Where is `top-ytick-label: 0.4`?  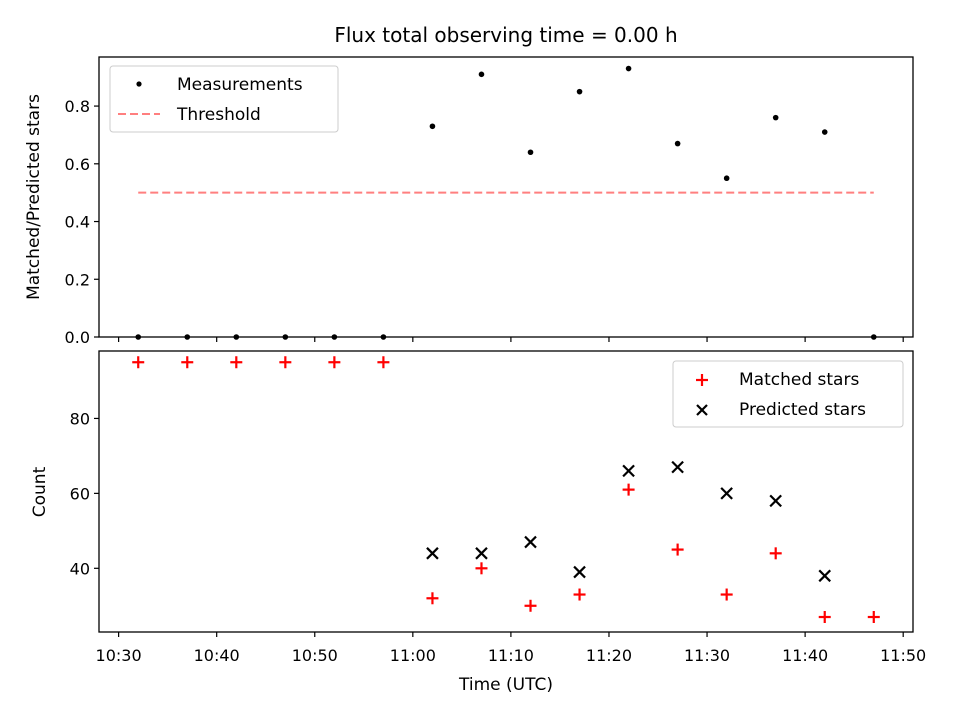 top-ytick-label: 0.4 is located at coordinates (77, 222).